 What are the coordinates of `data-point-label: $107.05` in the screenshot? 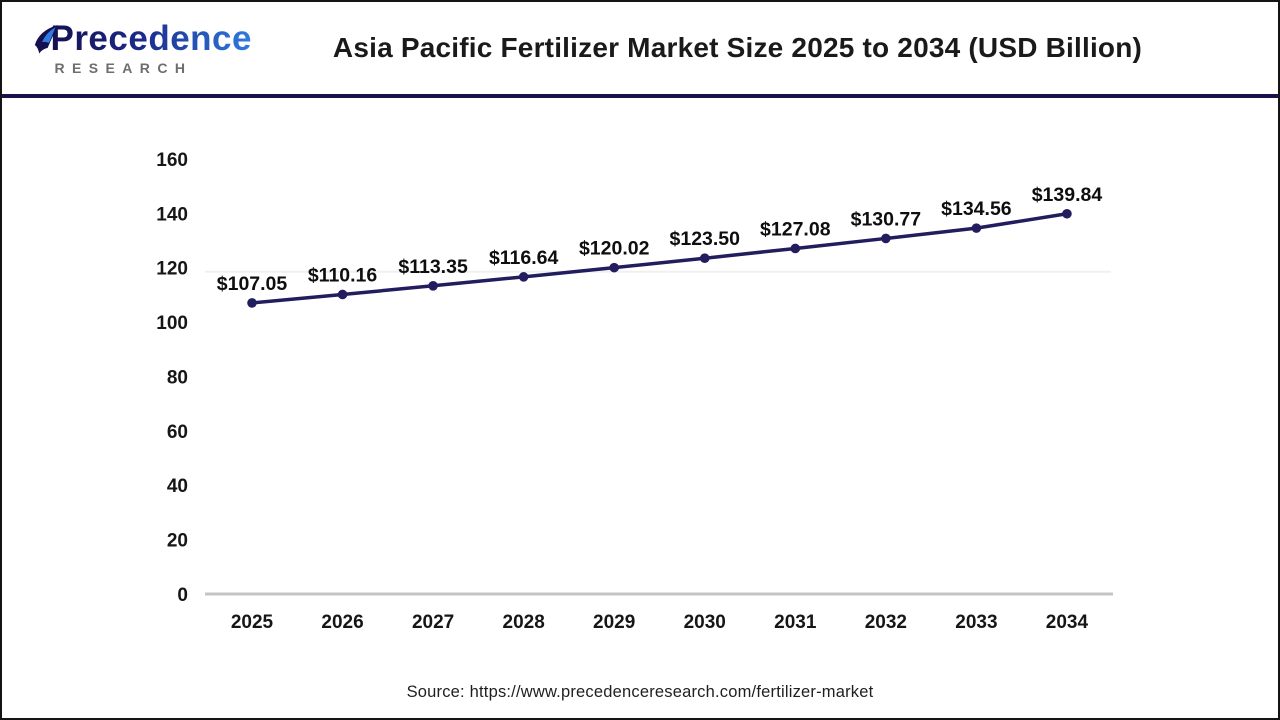 It's located at (252, 284).